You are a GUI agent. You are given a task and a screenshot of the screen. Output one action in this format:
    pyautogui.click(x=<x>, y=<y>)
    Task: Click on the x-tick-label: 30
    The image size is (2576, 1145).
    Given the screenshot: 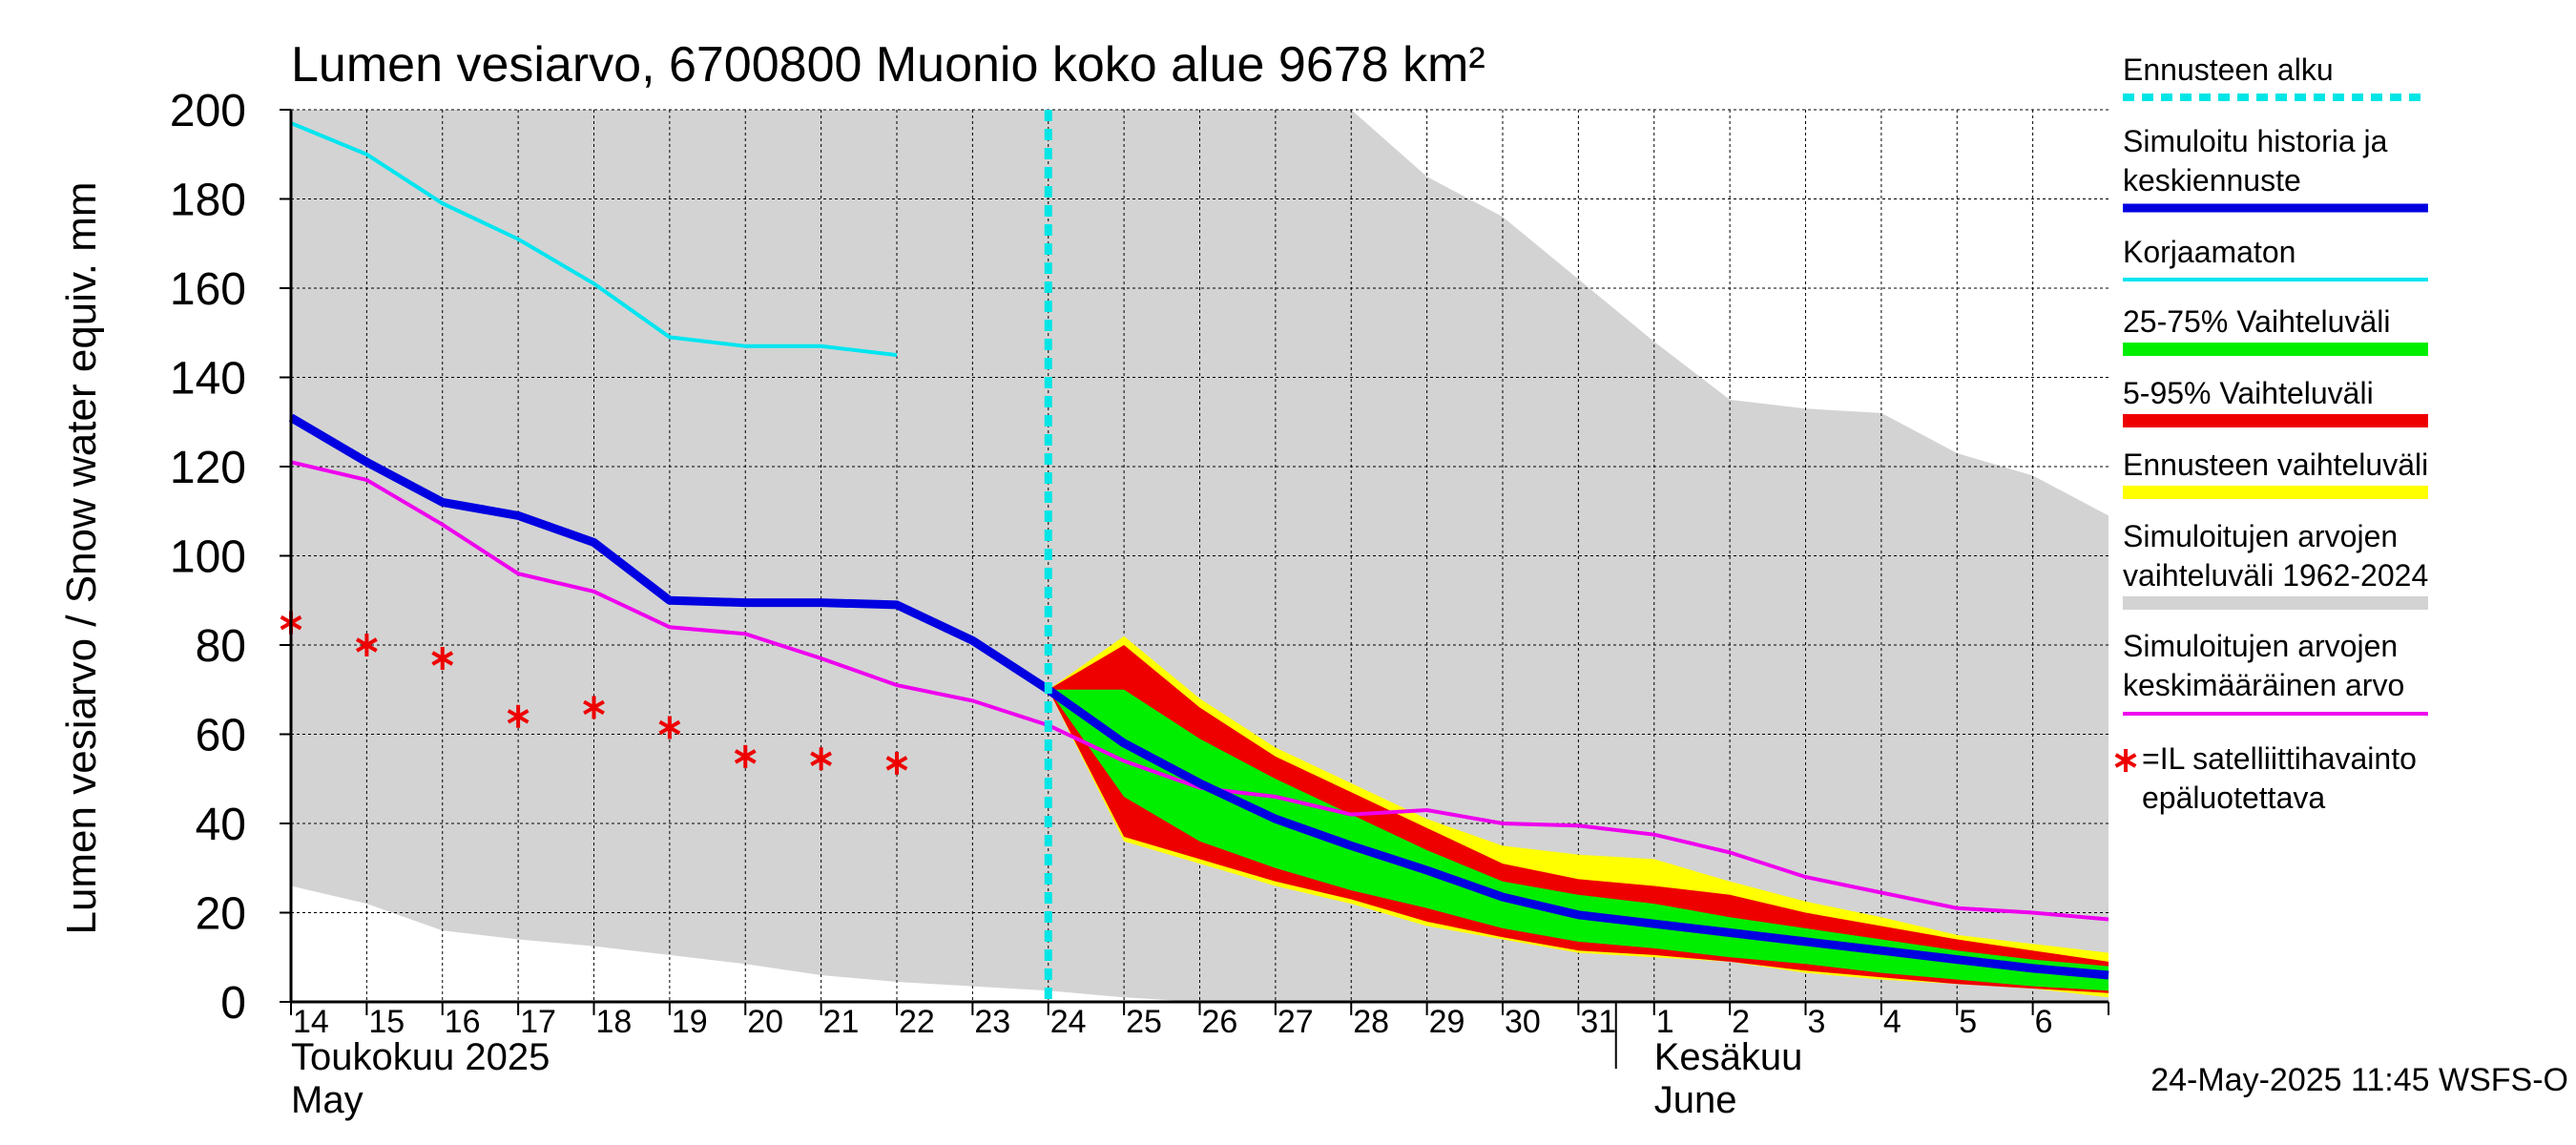 What is the action you would take?
    pyautogui.click(x=1523, y=1022)
    